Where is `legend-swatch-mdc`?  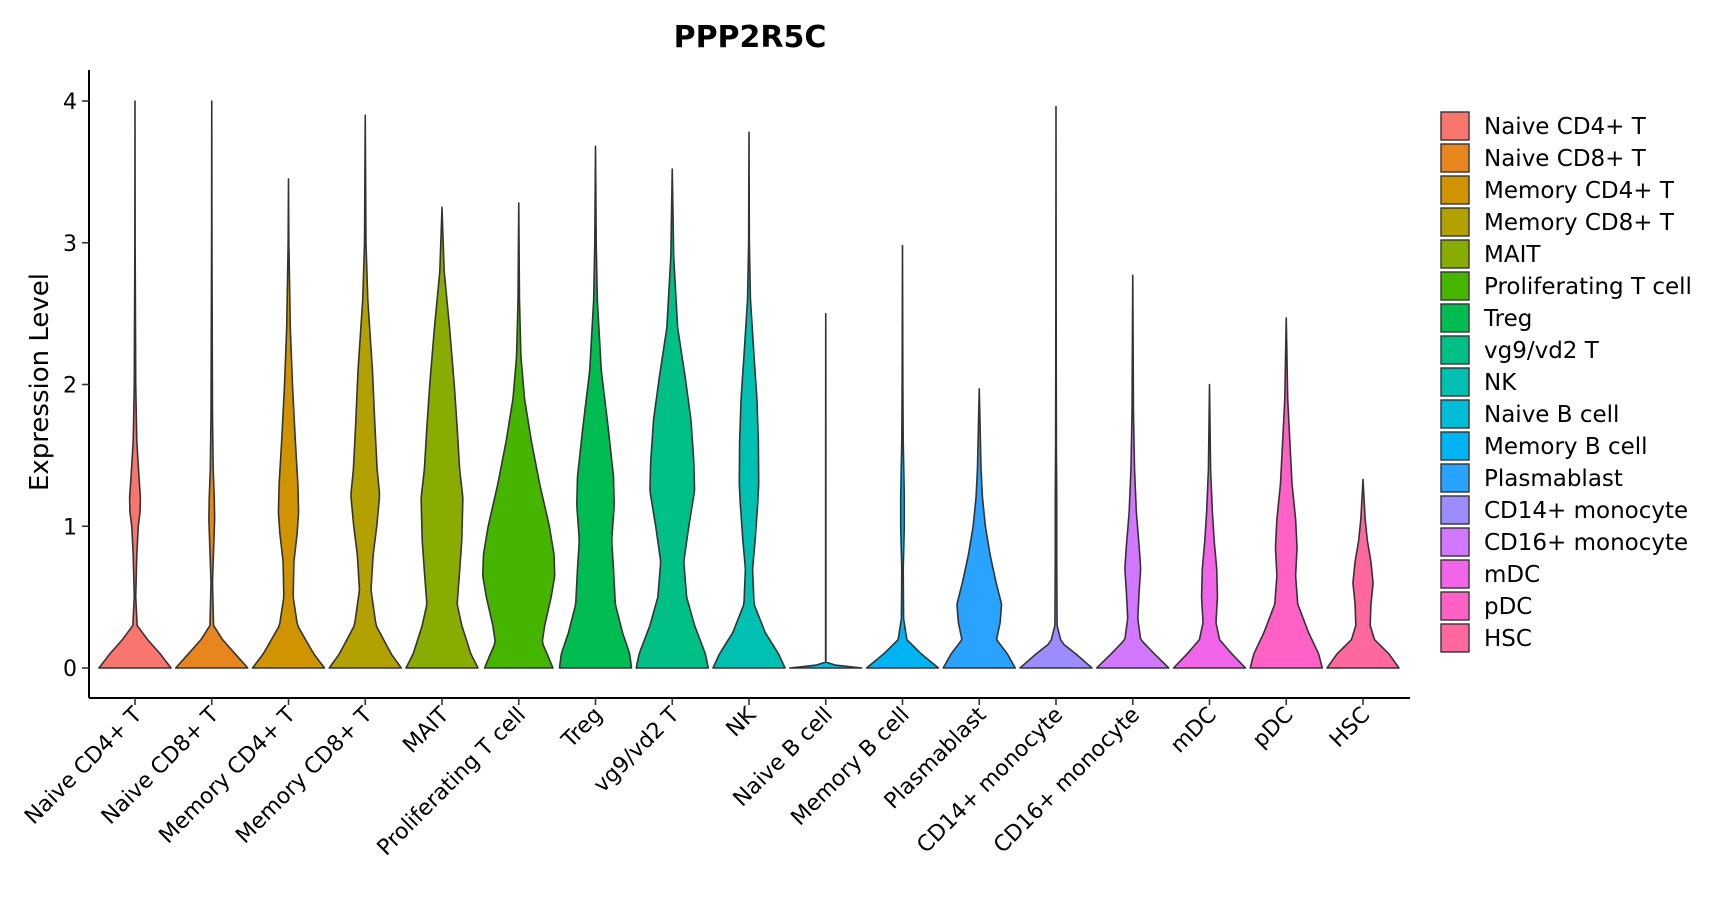
legend-swatch-mdc is located at coordinates (1455, 574).